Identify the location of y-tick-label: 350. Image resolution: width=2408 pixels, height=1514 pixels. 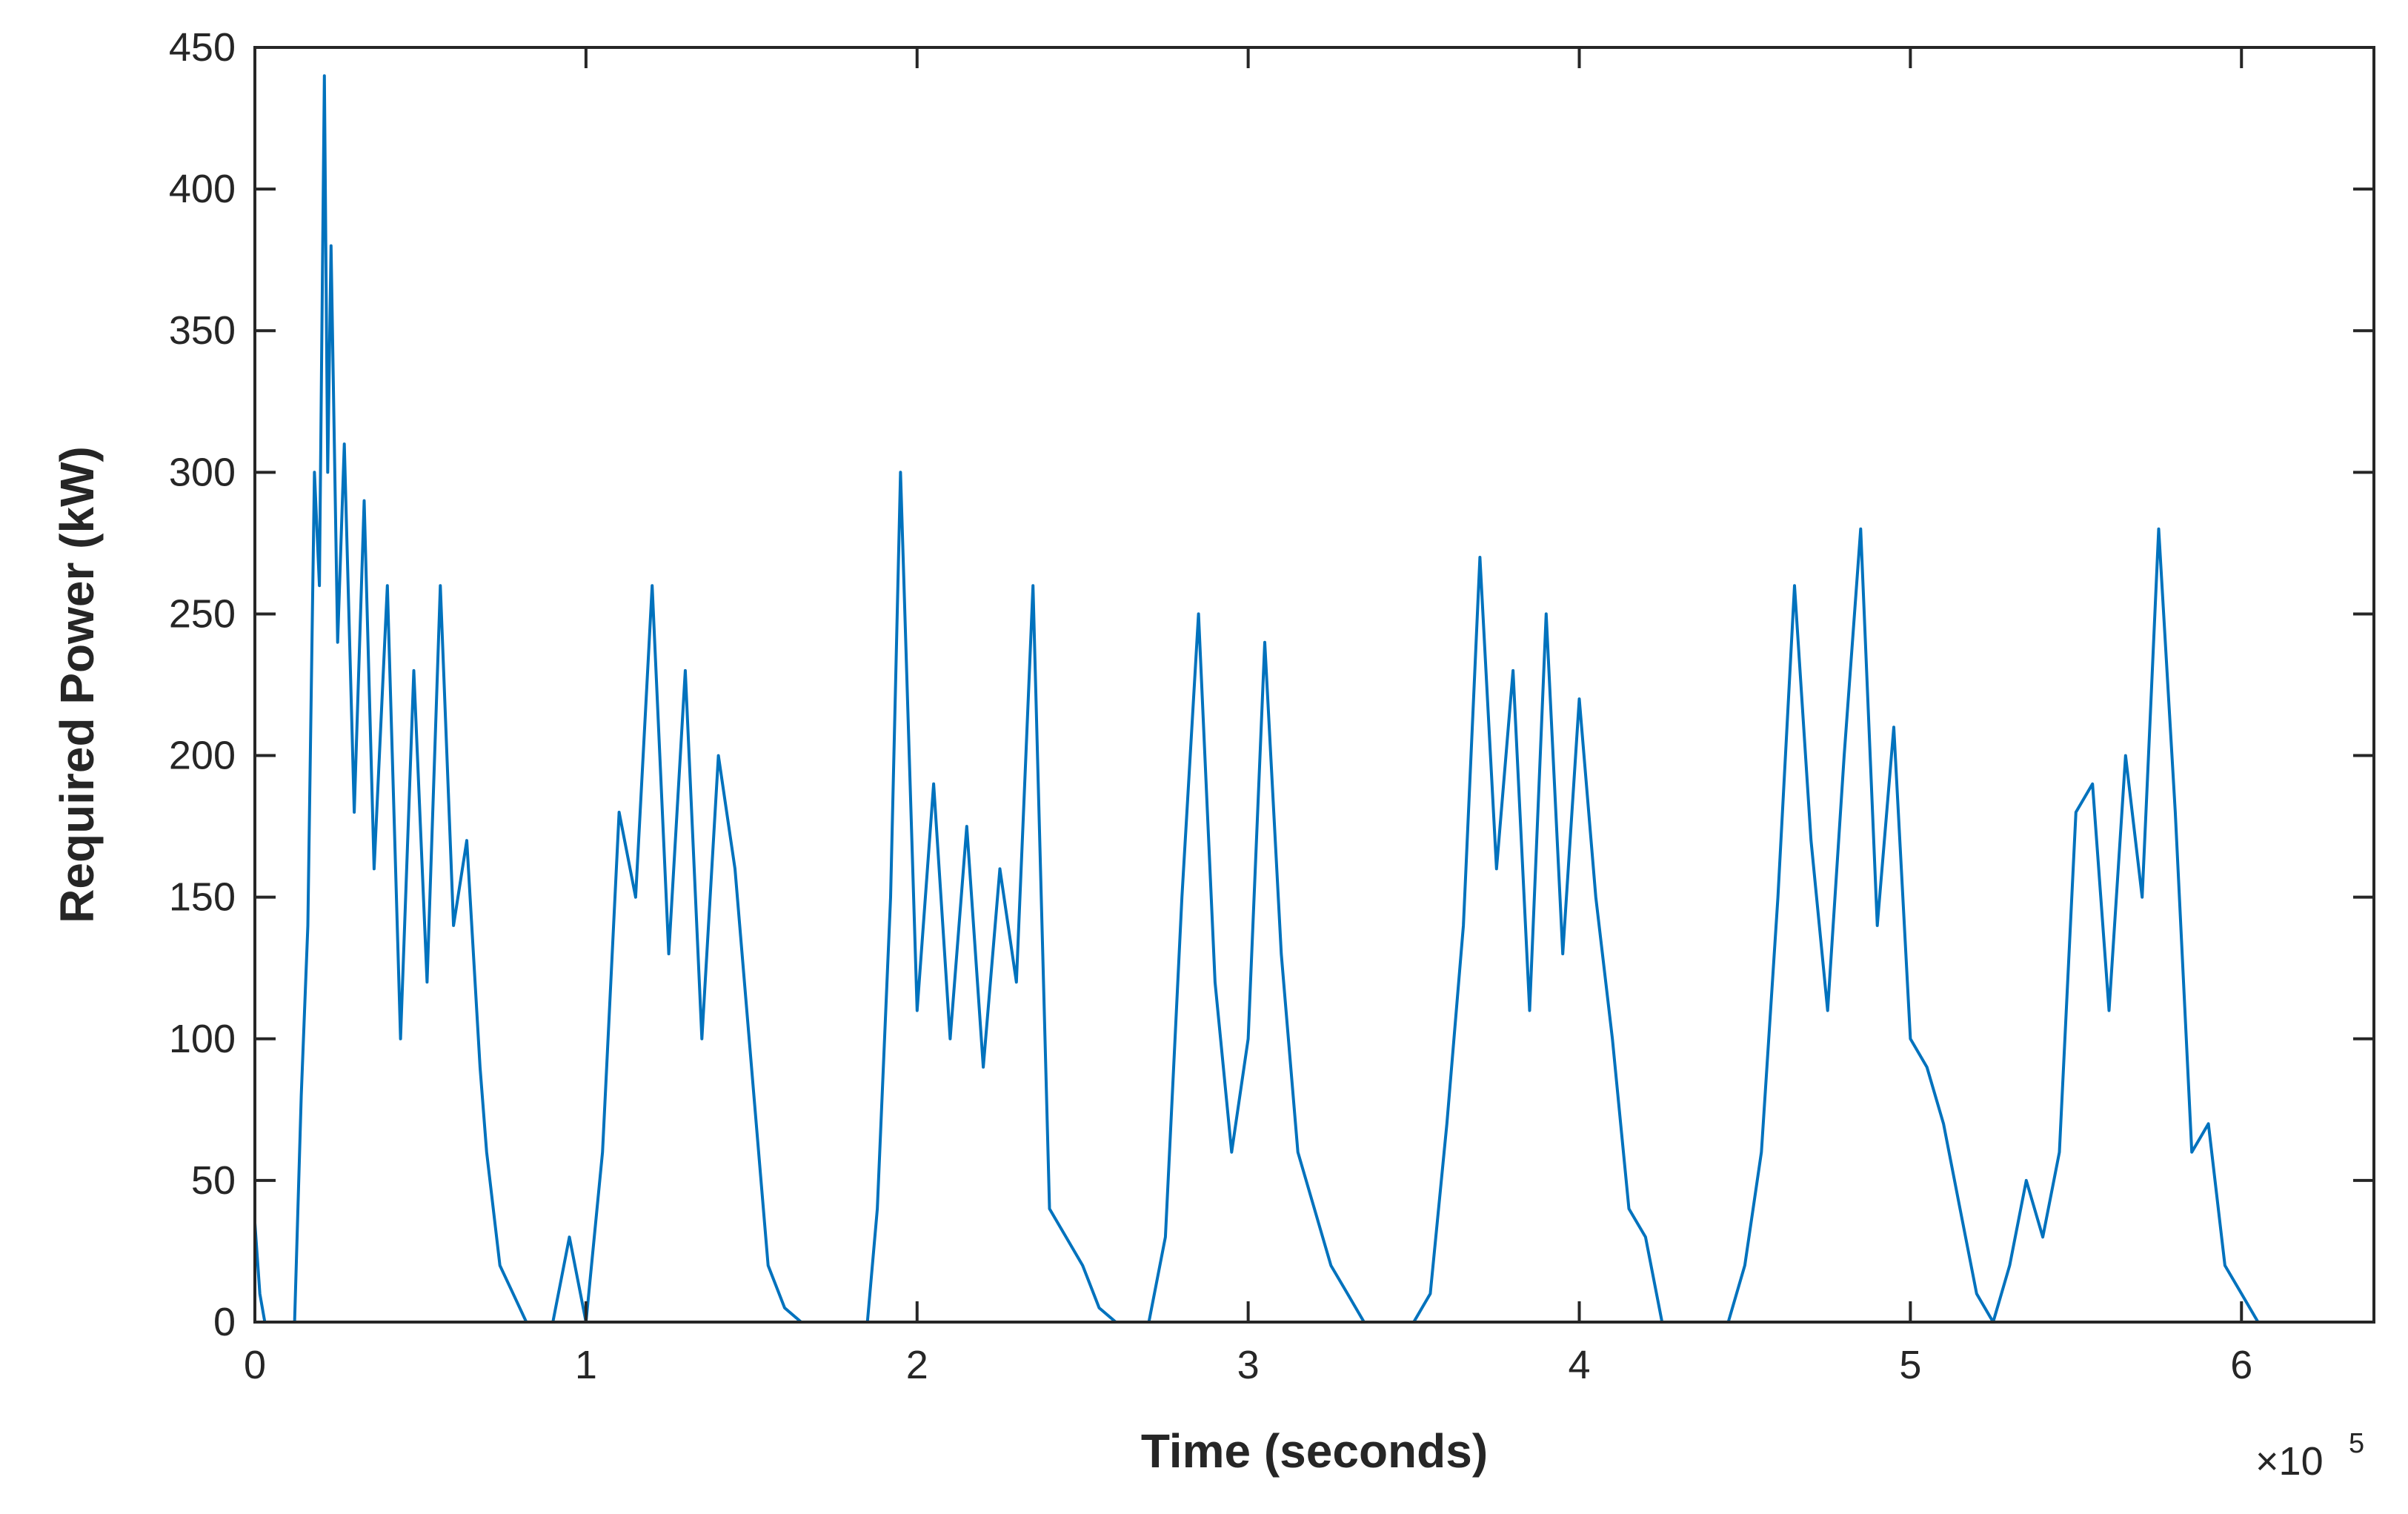
(202, 330).